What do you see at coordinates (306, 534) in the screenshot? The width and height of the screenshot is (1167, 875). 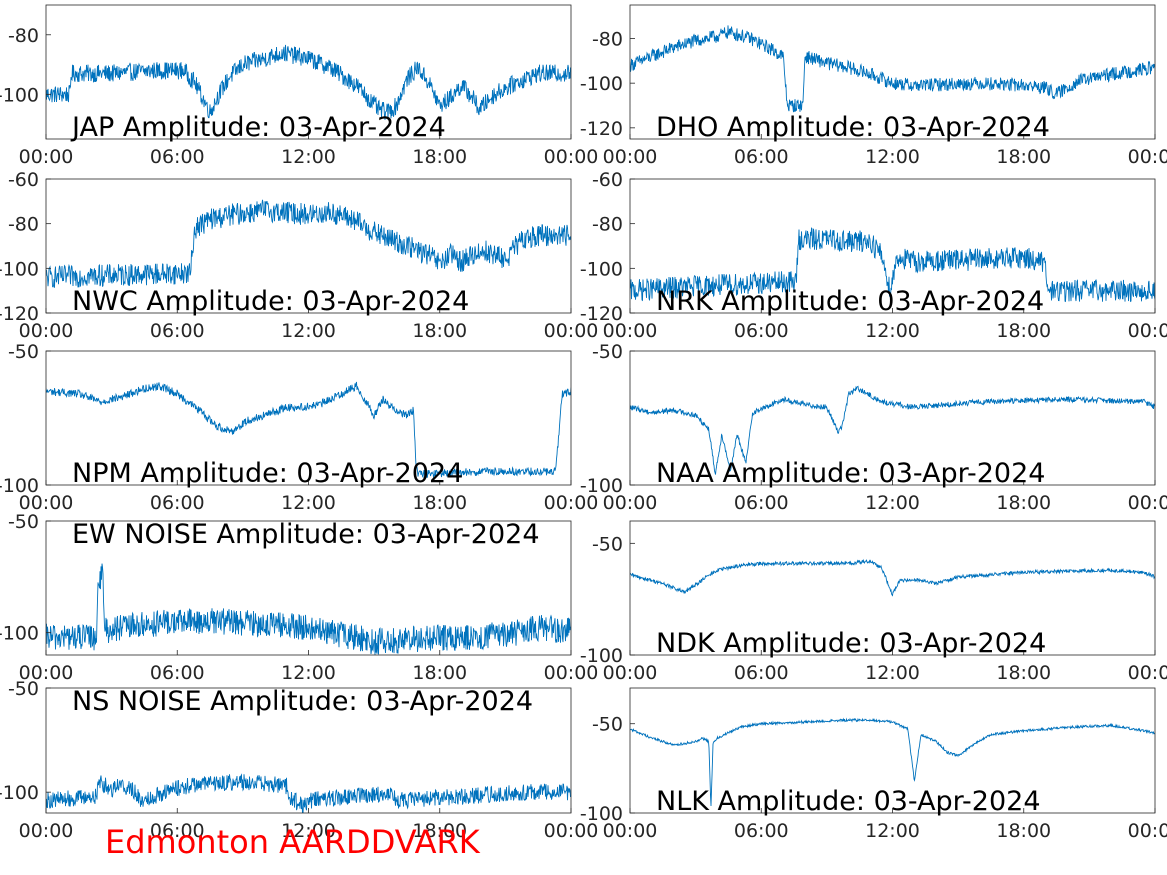 I see `panel-title: EW NOISE Amplitude: 03-Apr-2024` at bounding box center [306, 534].